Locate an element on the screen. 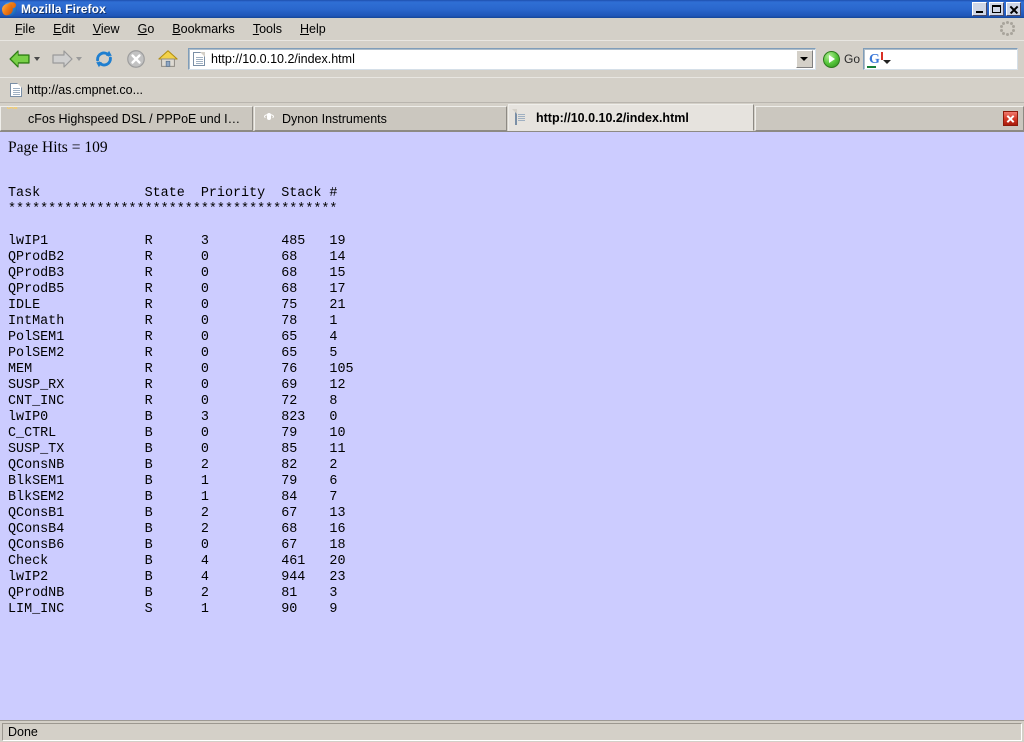 This screenshot has width=1024, height=742. title-bar: Mozilla Firefox is located at coordinates (512, 9).